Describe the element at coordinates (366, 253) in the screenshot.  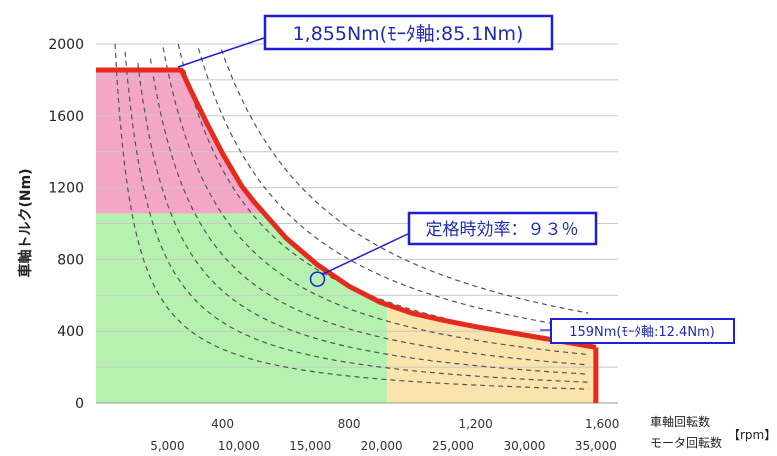
I see `leader-line-eff` at that location.